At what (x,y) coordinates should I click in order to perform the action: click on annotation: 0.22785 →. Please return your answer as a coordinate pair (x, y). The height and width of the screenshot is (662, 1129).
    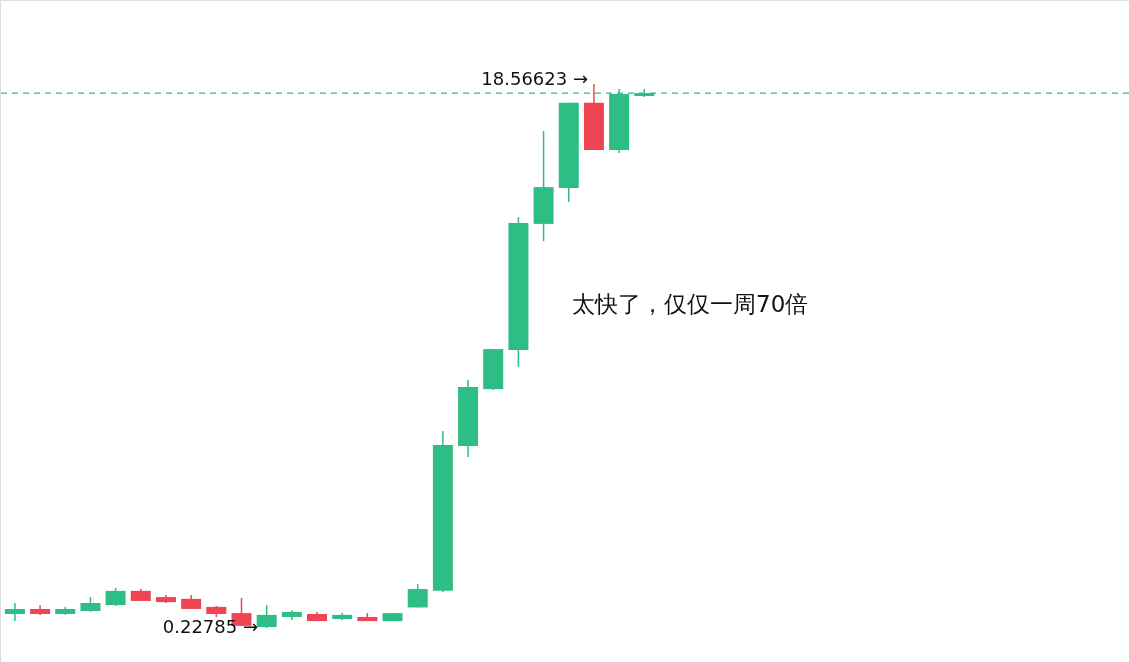
    Looking at the image, I should click on (210, 626).